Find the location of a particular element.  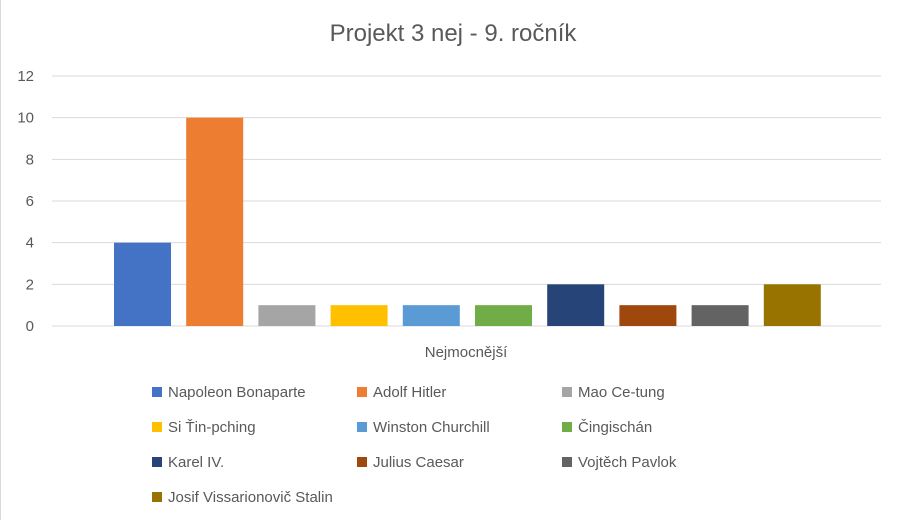

bar-josif-vissarionovi-stalin is located at coordinates (792, 305).